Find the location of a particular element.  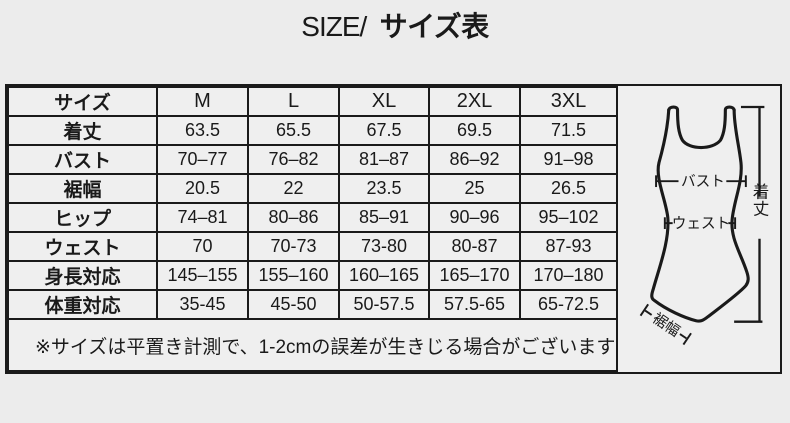

size-value-cell: 26.5 is located at coordinates (568, 188).